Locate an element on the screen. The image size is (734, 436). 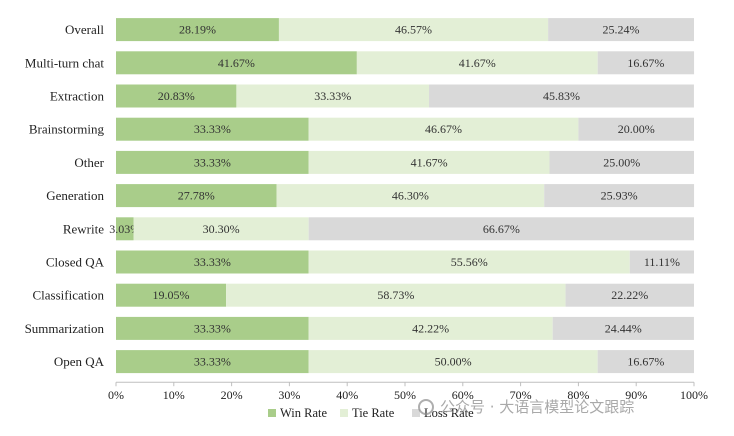
data-label: 11.11% is located at coordinates (662, 262).